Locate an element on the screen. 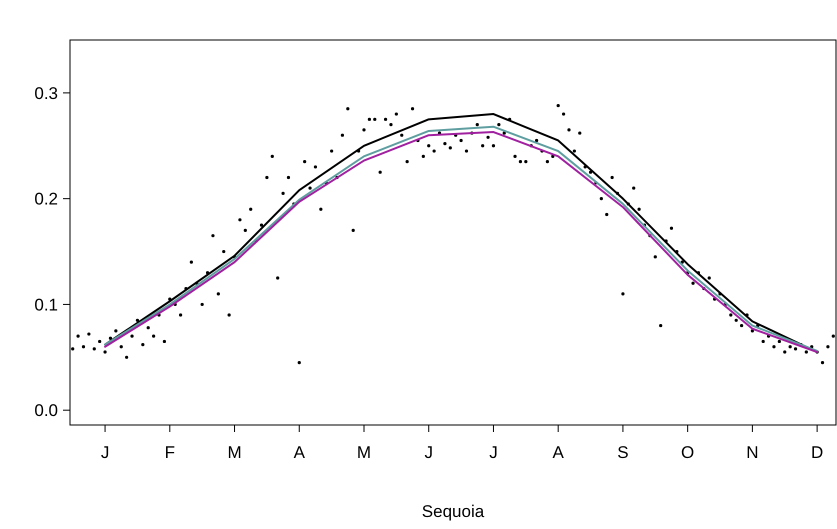 The image size is (837, 529). x-tick-label: N is located at coordinates (752, 452).